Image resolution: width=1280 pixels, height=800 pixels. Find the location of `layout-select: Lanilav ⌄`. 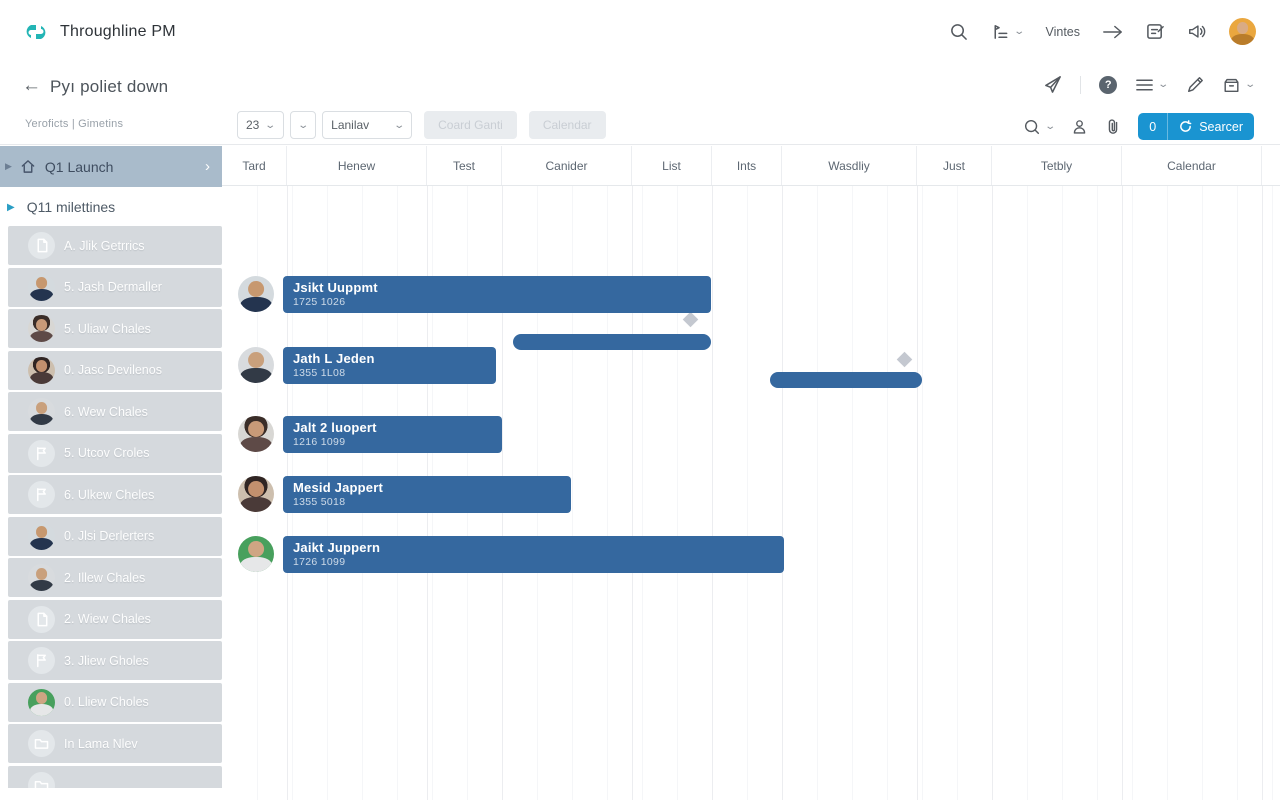

layout-select: Lanilav ⌄ is located at coordinates (367, 125).